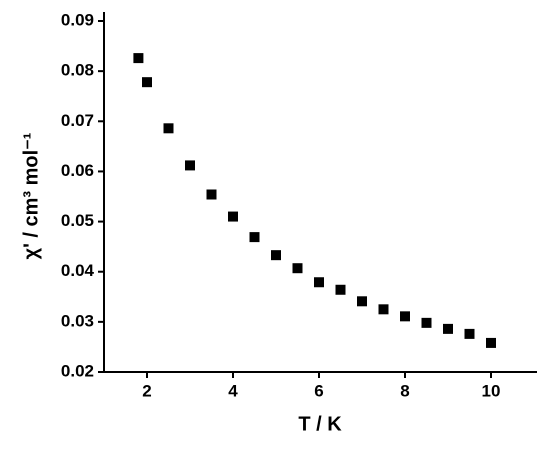 Image resolution: width=550 pixels, height=449 pixels. What do you see at coordinates (78, 270) in the screenshot?
I see `y-tick-label: 0.04` at bounding box center [78, 270].